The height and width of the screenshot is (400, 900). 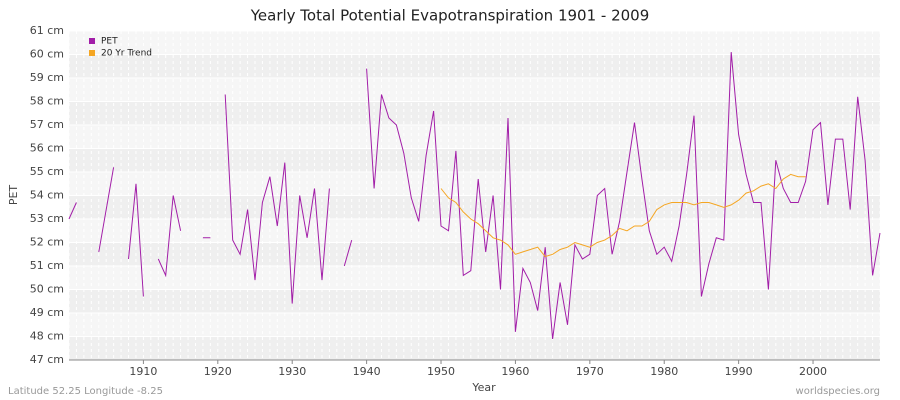 What do you see at coordinates (515, 371) in the screenshot?
I see `x-tick-label: 1960` at bounding box center [515, 371].